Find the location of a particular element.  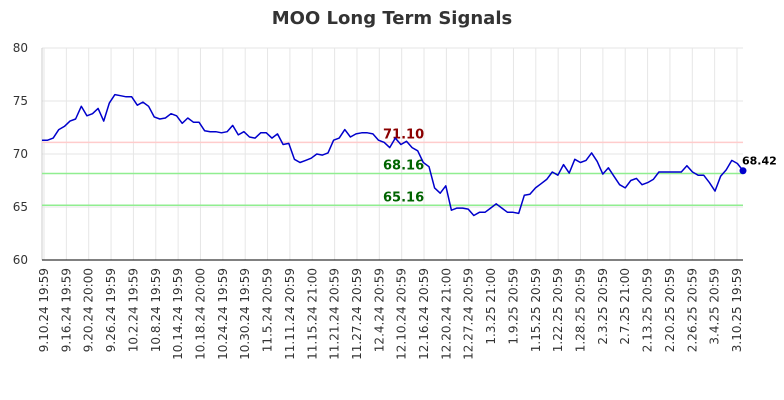

x-tick-label: 12.20.24 21:00 is located at coordinates (446, 314).